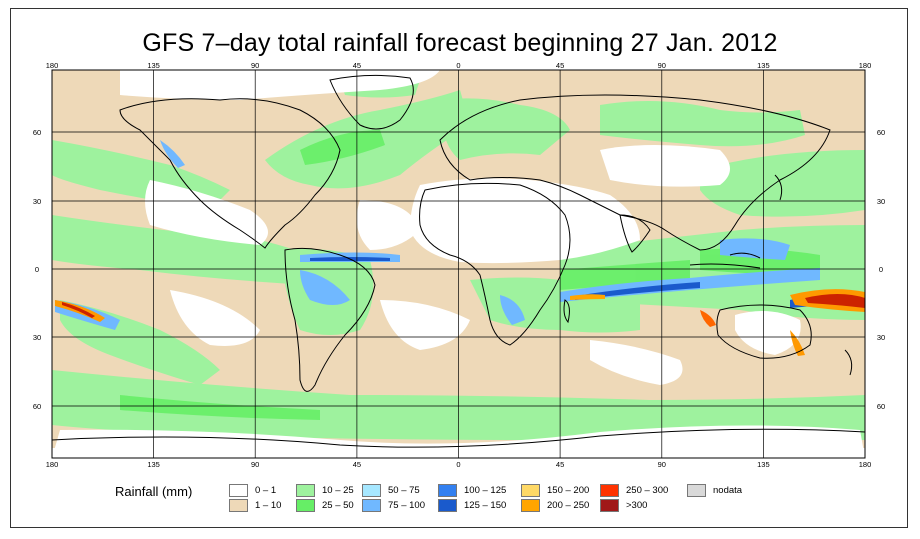 Image resolution: width=920 pixels, height=539 pixels. I want to click on legend-label: 1 – 10, so click(268, 505).